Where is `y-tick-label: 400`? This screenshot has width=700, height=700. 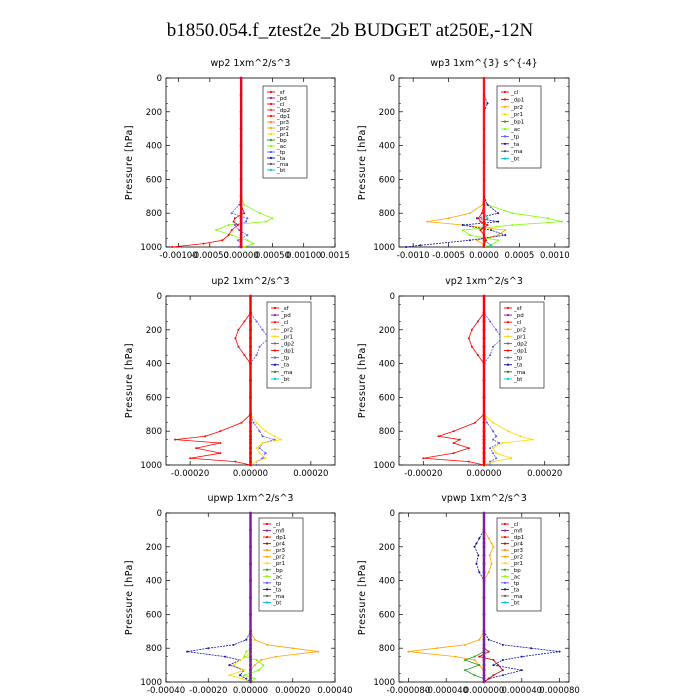 y-tick-label: 400 is located at coordinates (154, 582).